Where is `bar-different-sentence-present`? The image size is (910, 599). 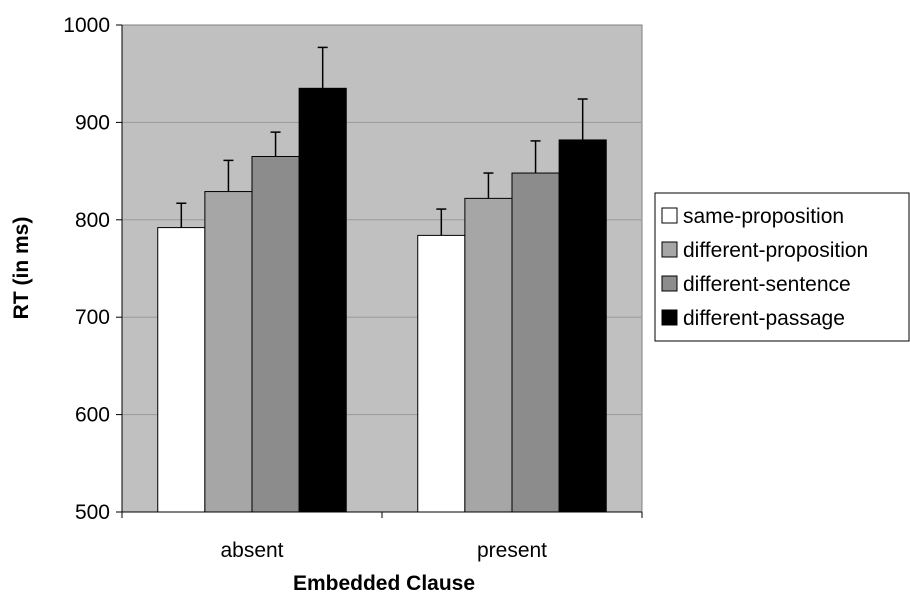 bar-different-sentence-present is located at coordinates (535, 342).